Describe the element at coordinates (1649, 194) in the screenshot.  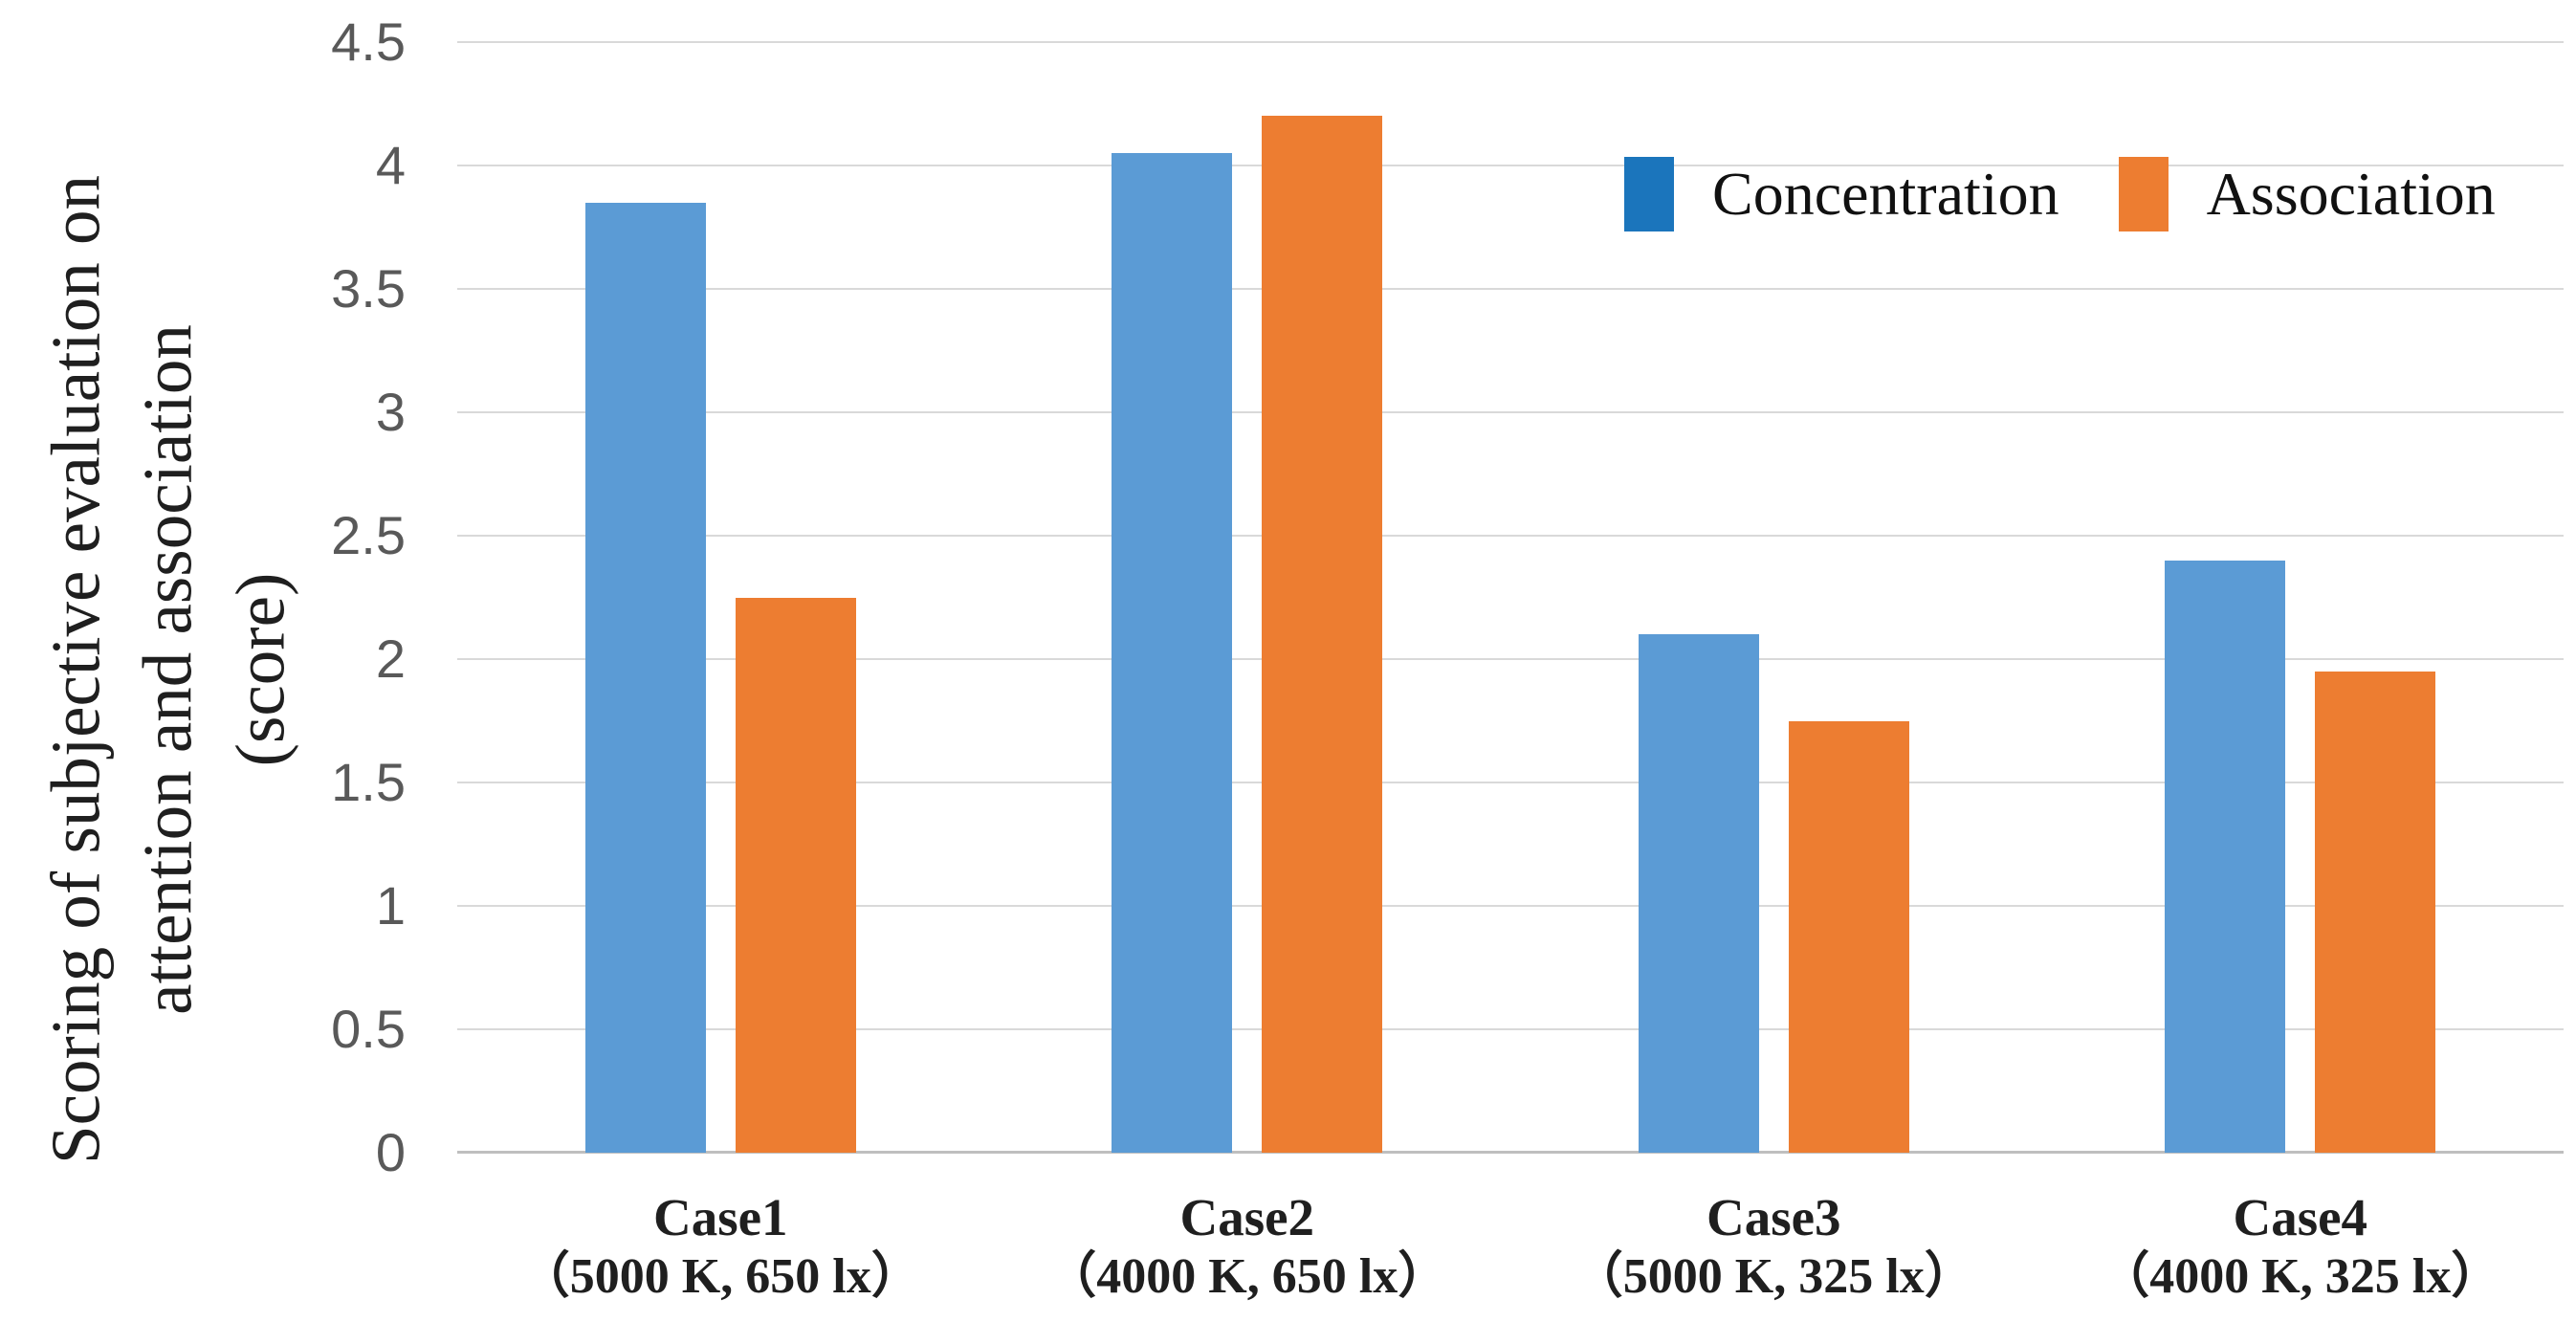
I see `legend-swatch-concentration` at that location.